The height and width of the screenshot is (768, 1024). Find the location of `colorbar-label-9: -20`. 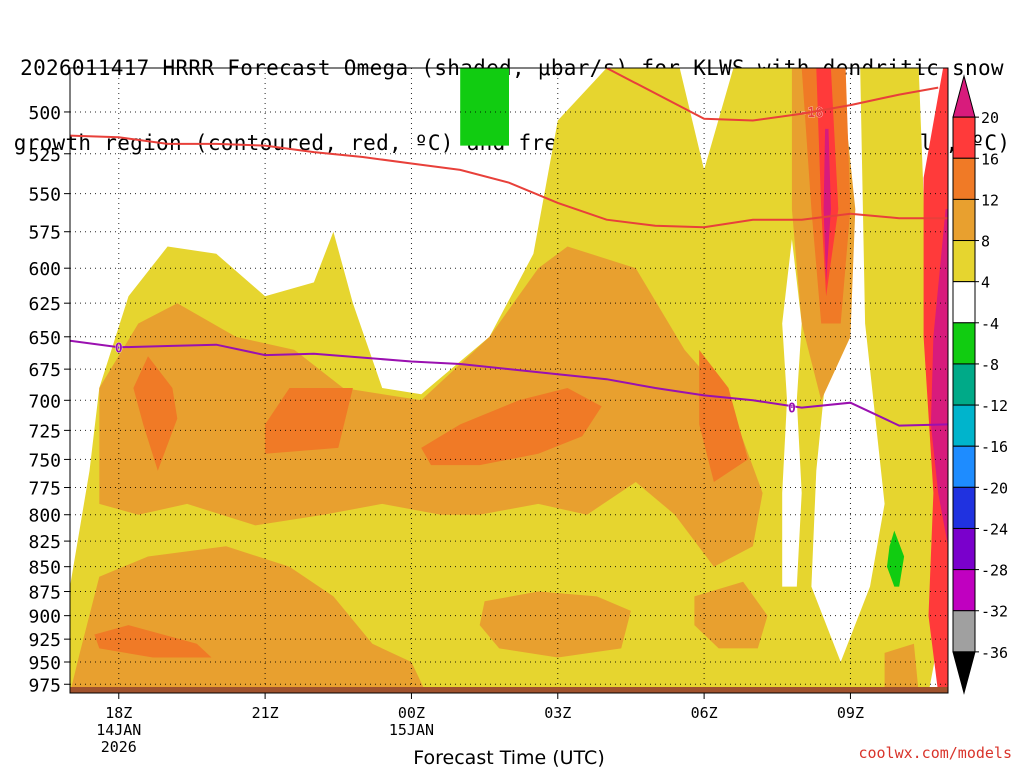

colorbar-label-9: -20 is located at coordinates (994, 488).